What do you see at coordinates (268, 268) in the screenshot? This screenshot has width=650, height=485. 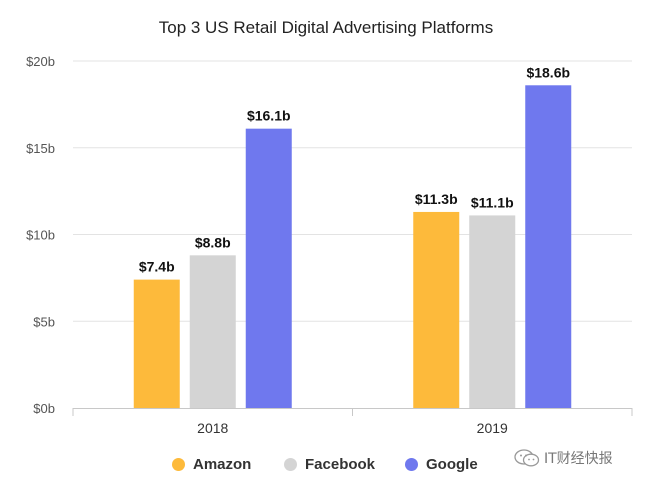 I see `bar-google-2018` at bounding box center [268, 268].